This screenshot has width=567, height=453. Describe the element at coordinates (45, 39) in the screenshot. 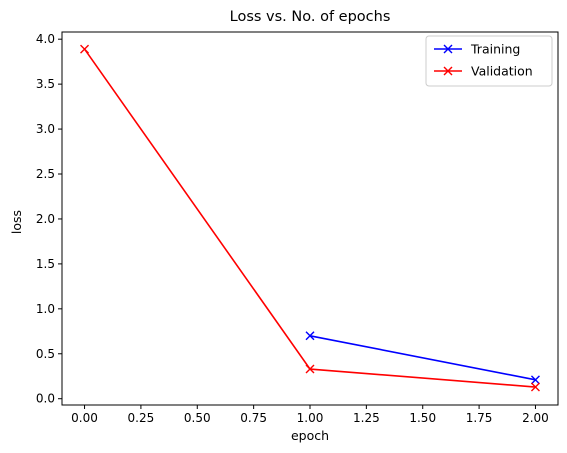

I see `y-tick-label: 4.0` at that location.